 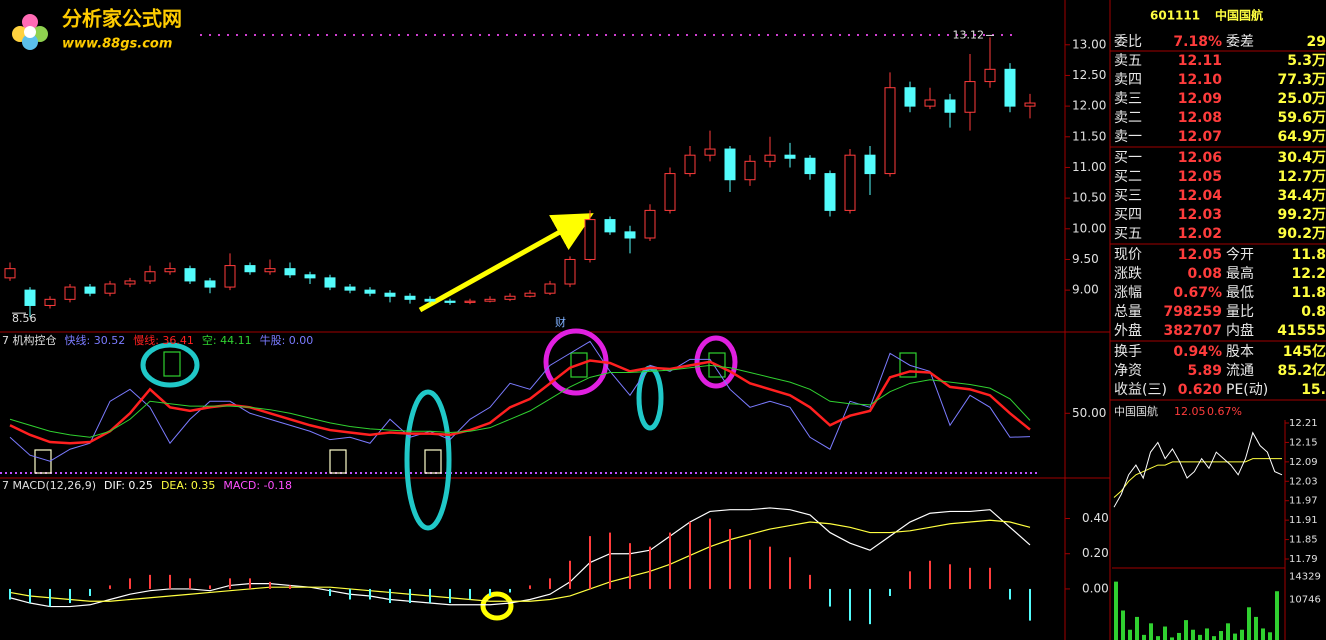 I want to click on quote-value: 12.04, so click(x=1200, y=196).